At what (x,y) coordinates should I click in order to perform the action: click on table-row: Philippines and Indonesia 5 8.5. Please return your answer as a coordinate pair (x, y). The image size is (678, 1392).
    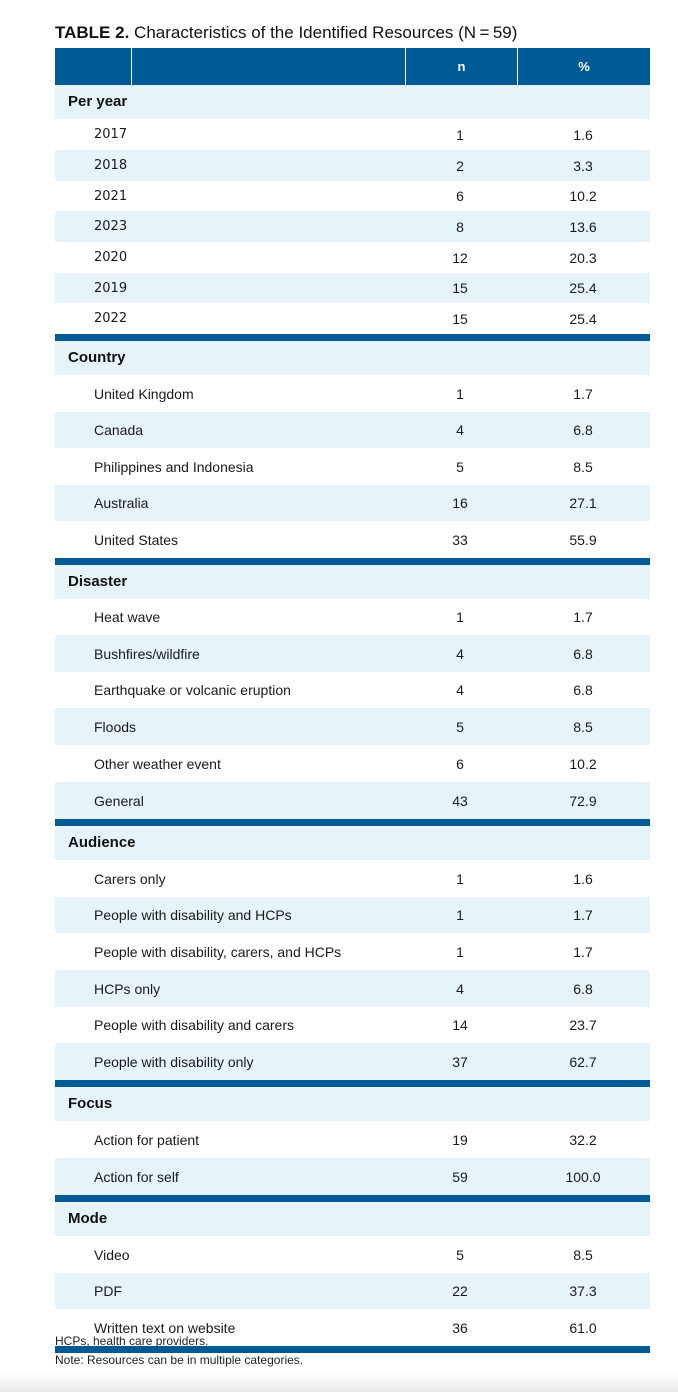
    Looking at the image, I should click on (352, 466).